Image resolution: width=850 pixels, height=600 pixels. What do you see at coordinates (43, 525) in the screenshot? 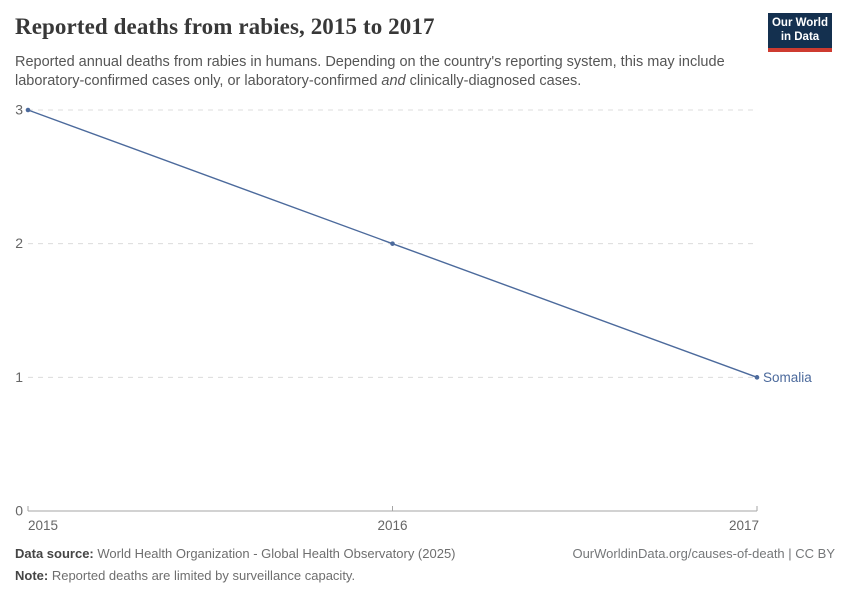
I see `x-tick-label: 2015` at bounding box center [43, 525].